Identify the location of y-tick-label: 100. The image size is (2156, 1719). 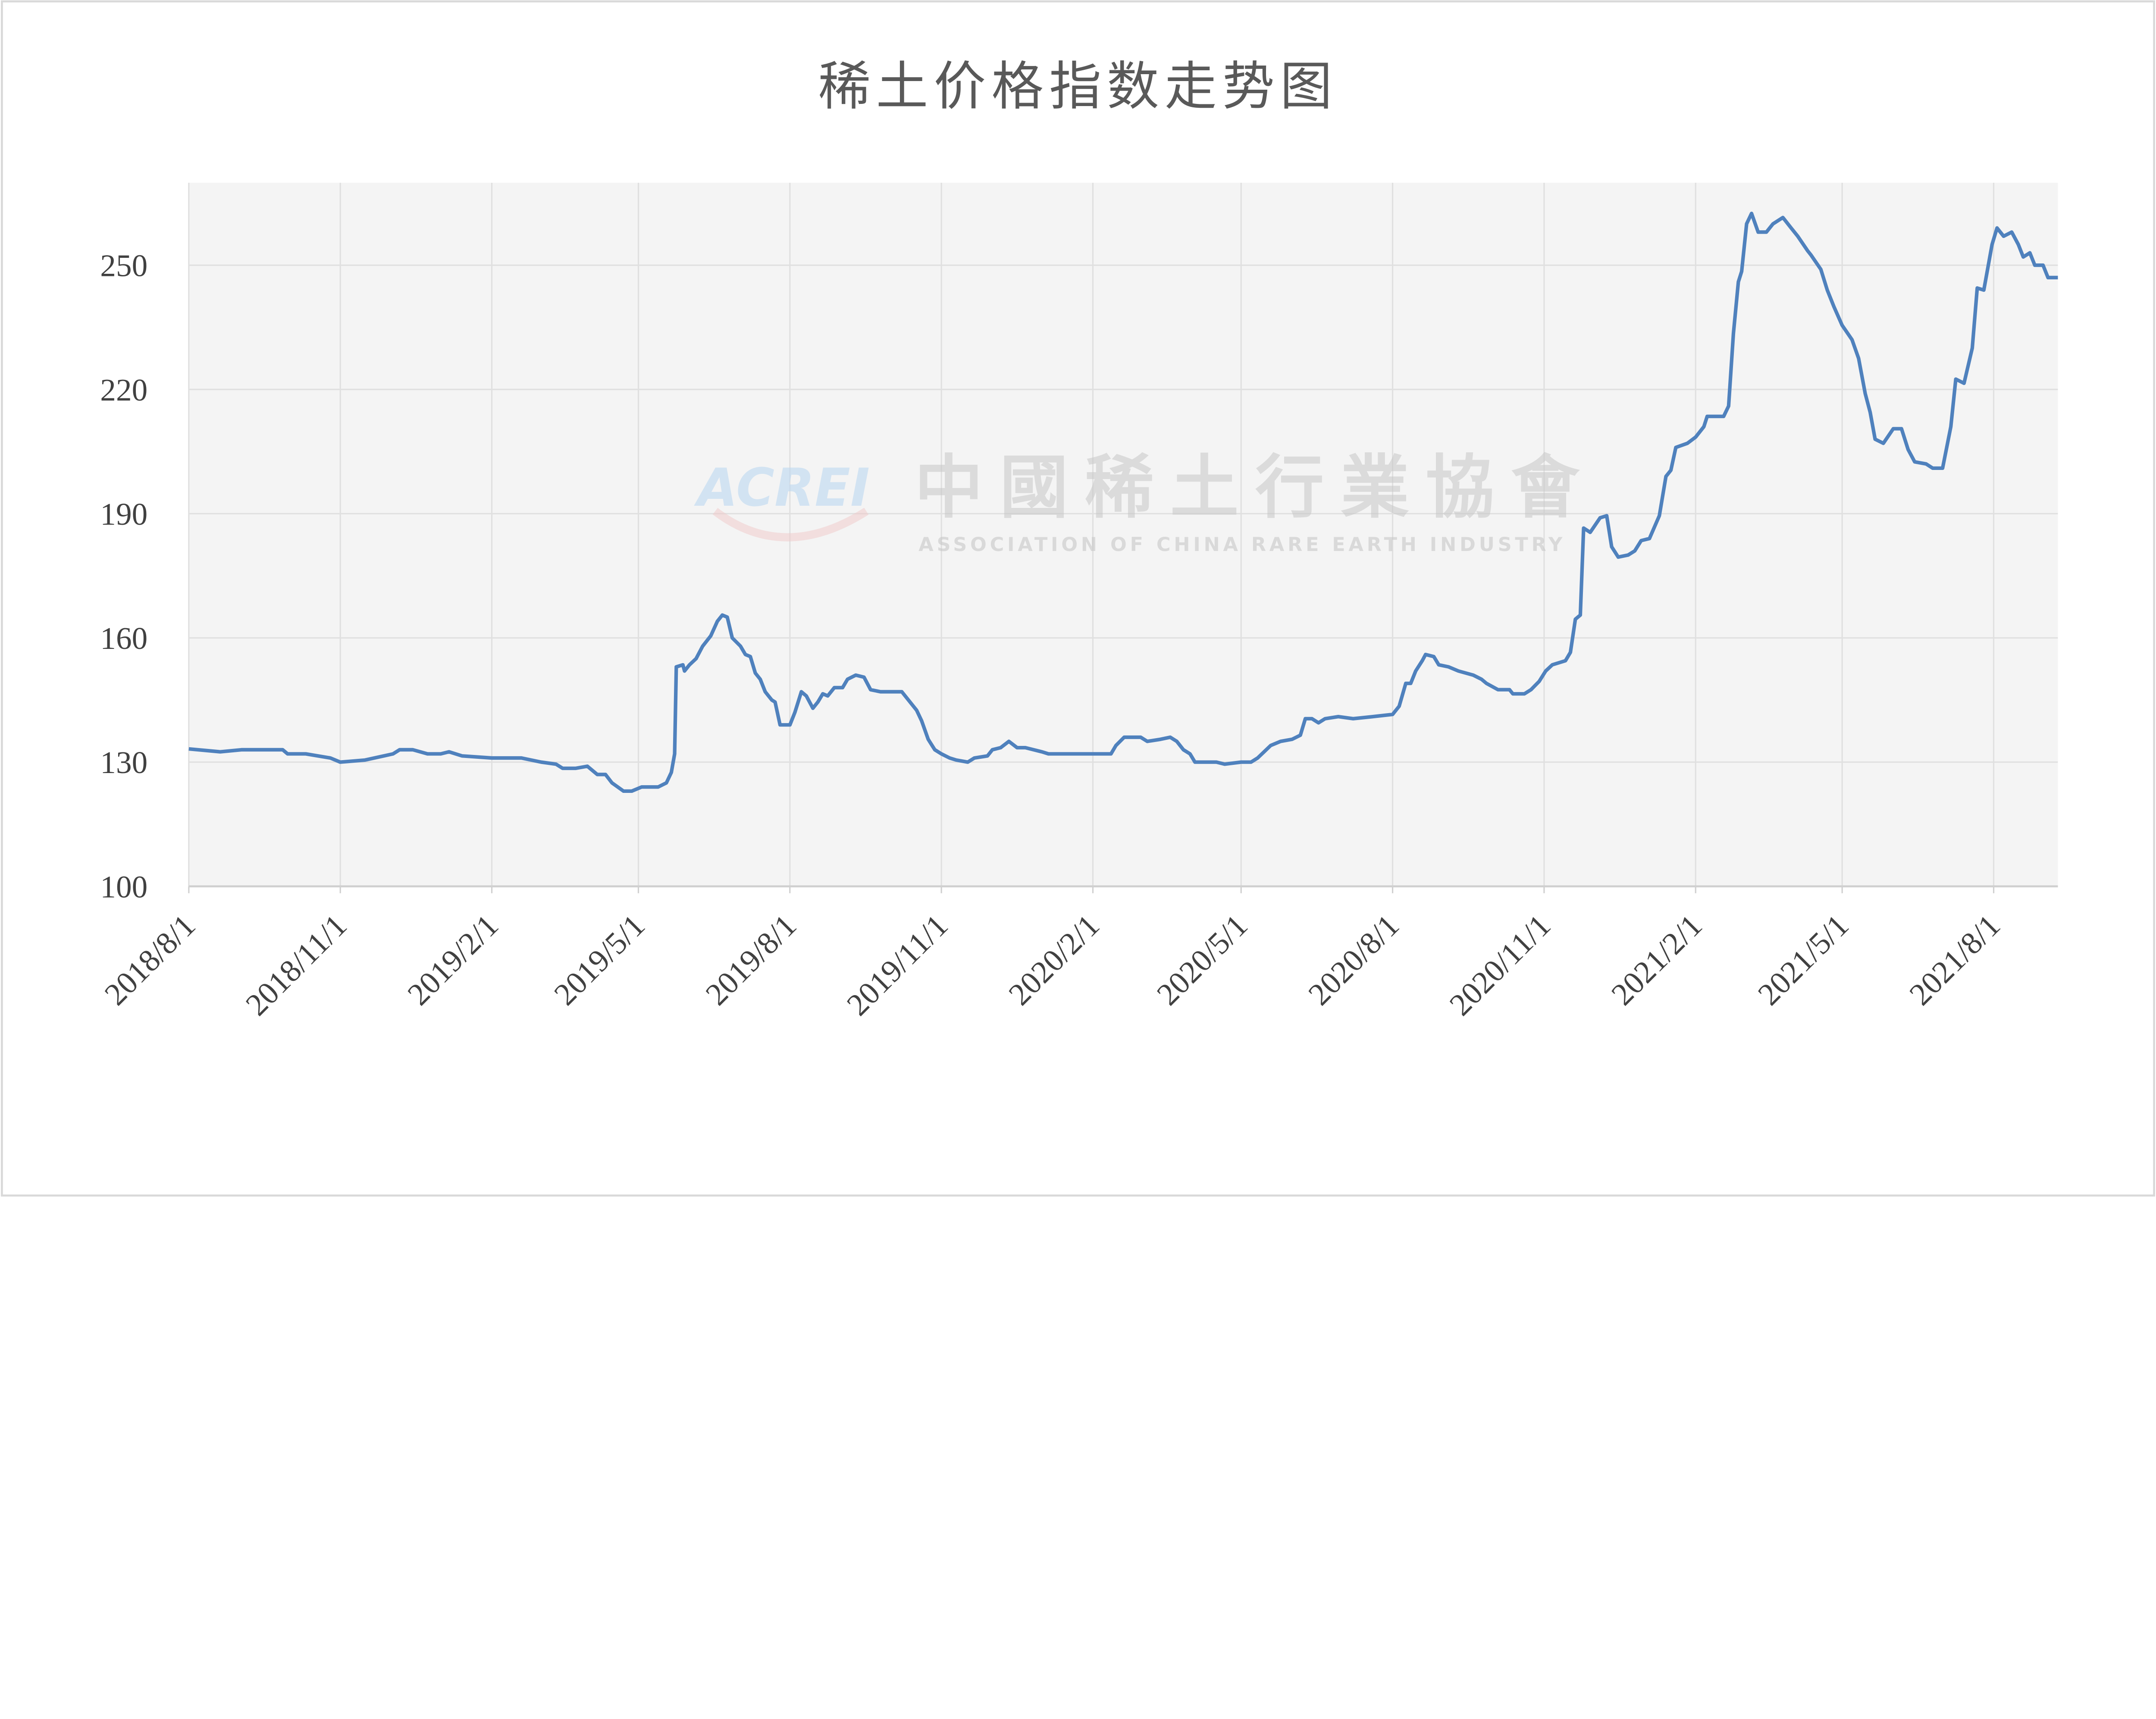
(123, 886).